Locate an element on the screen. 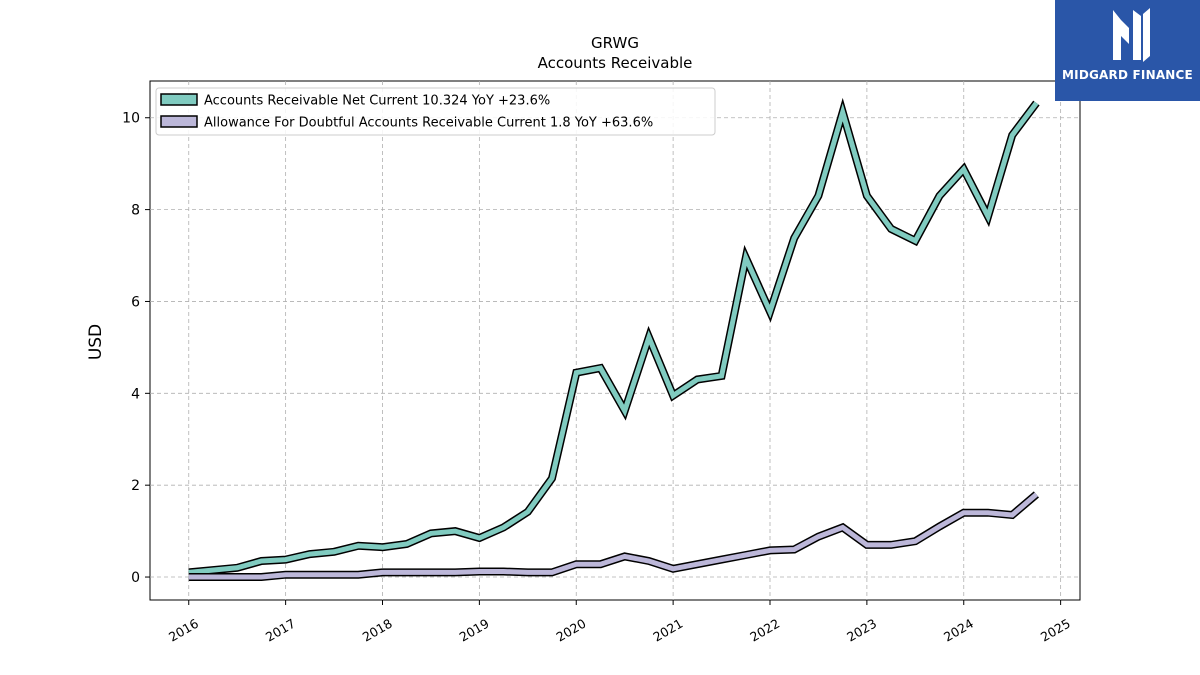  legend-box is located at coordinates (435, 111).